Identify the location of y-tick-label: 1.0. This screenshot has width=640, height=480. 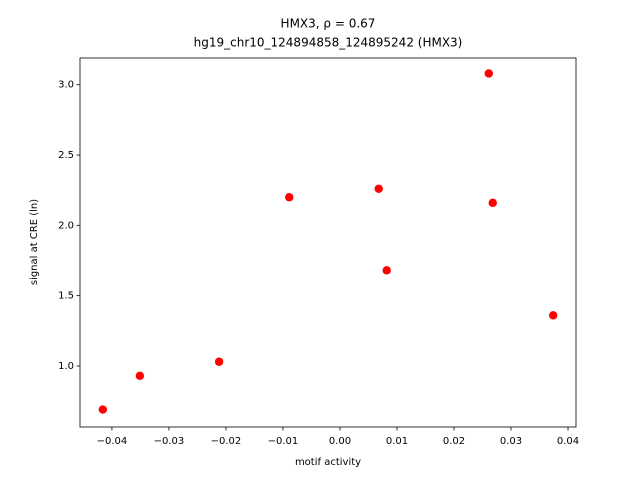
(66, 366).